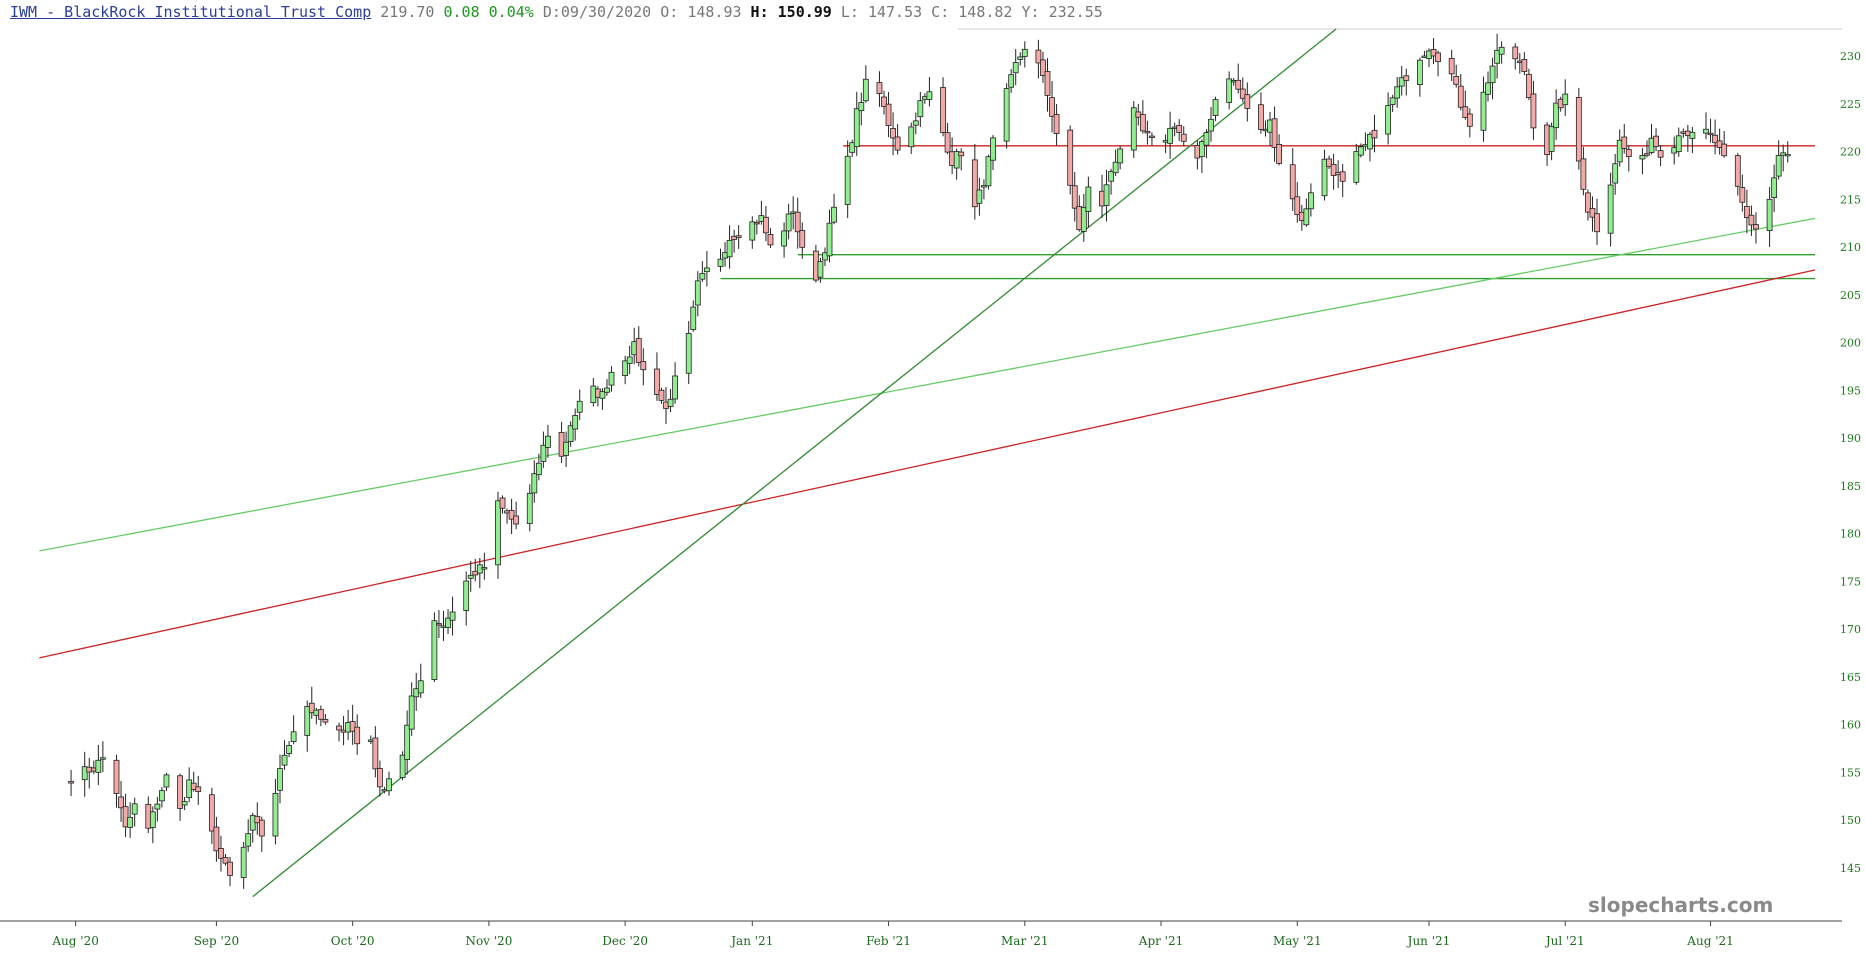  I want to click on change-percent: 0.04%, so click(511, 12).